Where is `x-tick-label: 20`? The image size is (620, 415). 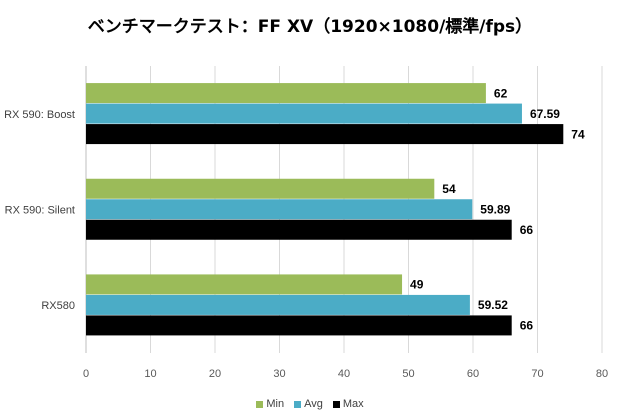
x-tick-label: 20 is located at coordinates (215, 374).